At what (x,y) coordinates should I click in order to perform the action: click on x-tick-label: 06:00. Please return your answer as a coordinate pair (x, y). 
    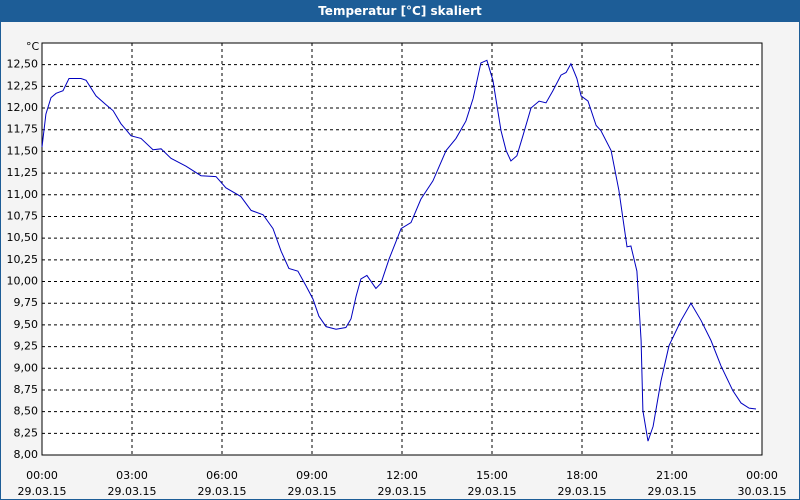
    Looking at the image, I should click on (222, 475).